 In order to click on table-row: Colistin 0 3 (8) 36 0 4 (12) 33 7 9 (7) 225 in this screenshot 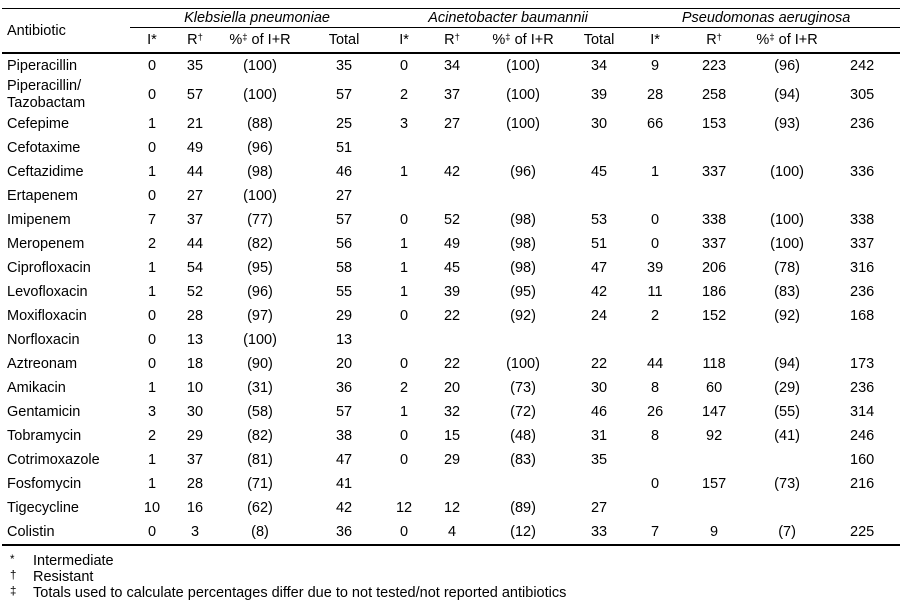, I will do `click(451, 533)`.